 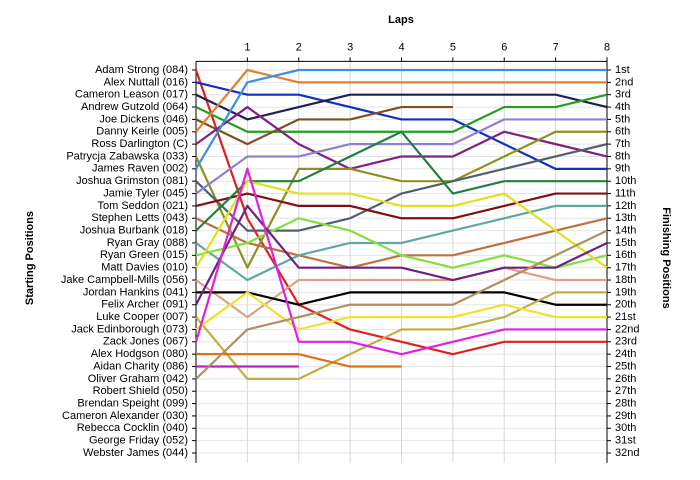 What do you see at coordinates (131, 95) in the screenshot?
I see `driver-label: Cameron Leason (017)` at bounding box center [131, 95].